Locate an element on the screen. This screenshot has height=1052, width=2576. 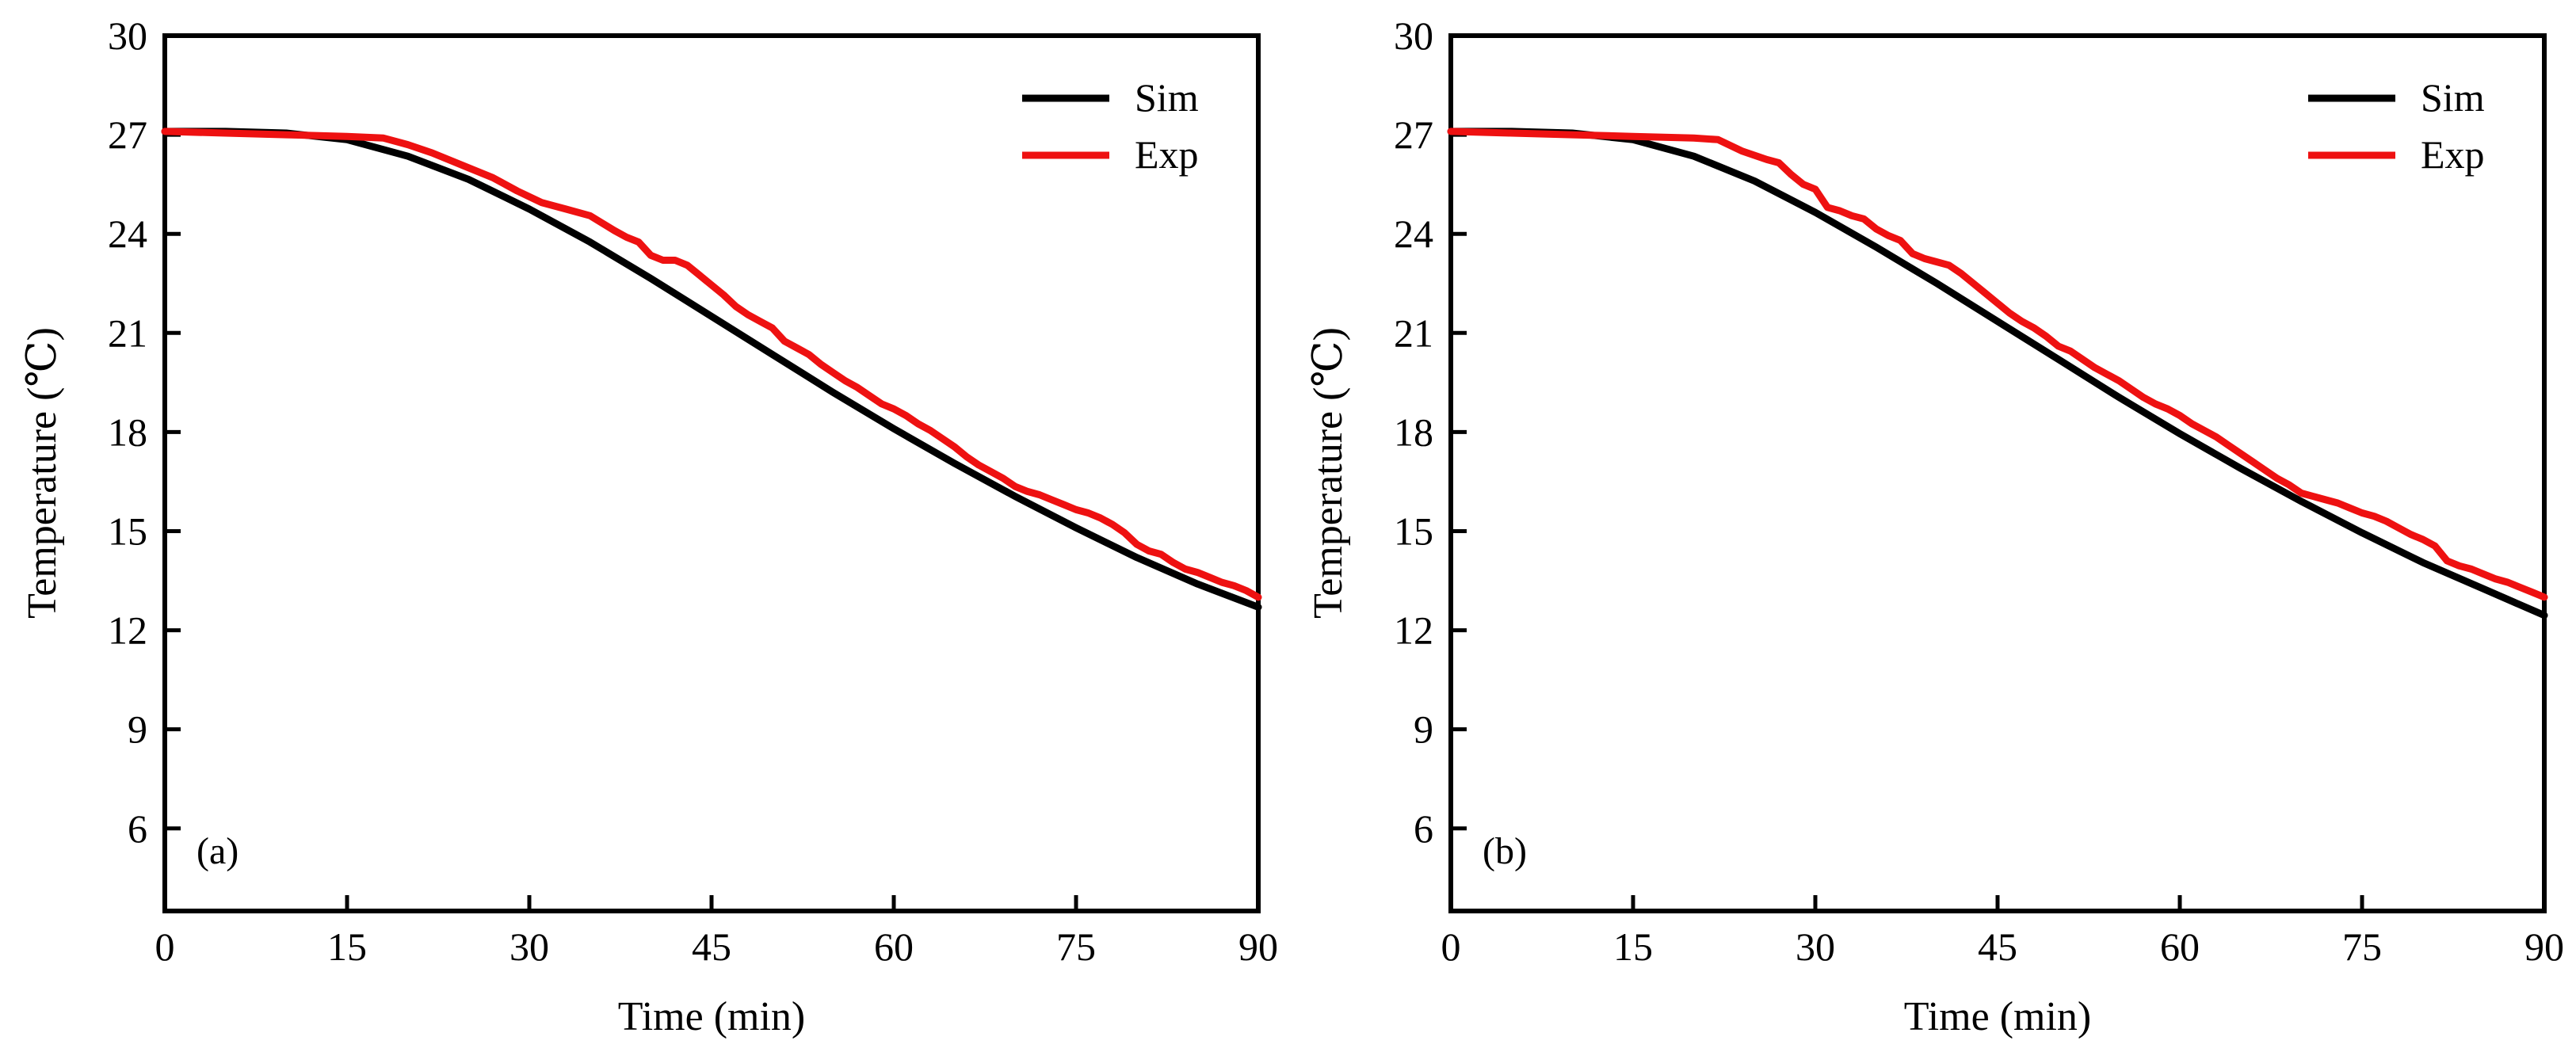
panel-label: (a) is located at coordinates (218, 851).